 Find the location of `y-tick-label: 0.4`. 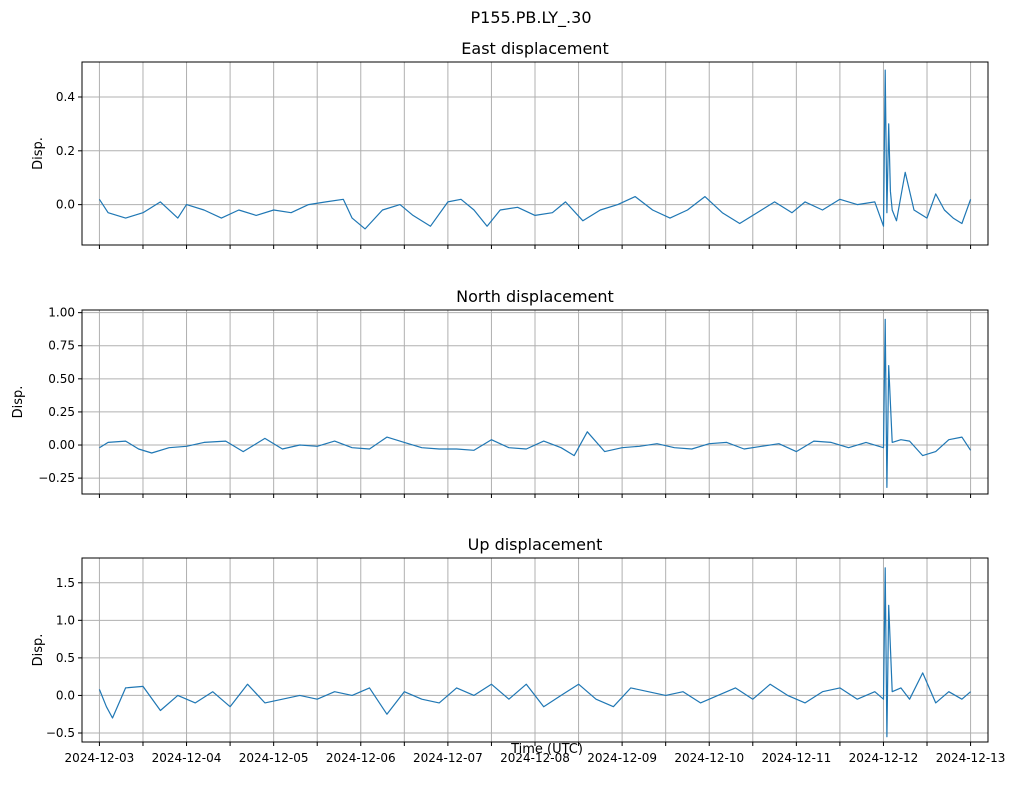

y-tick-label: 0.4 is located at coordinates (65, 97).